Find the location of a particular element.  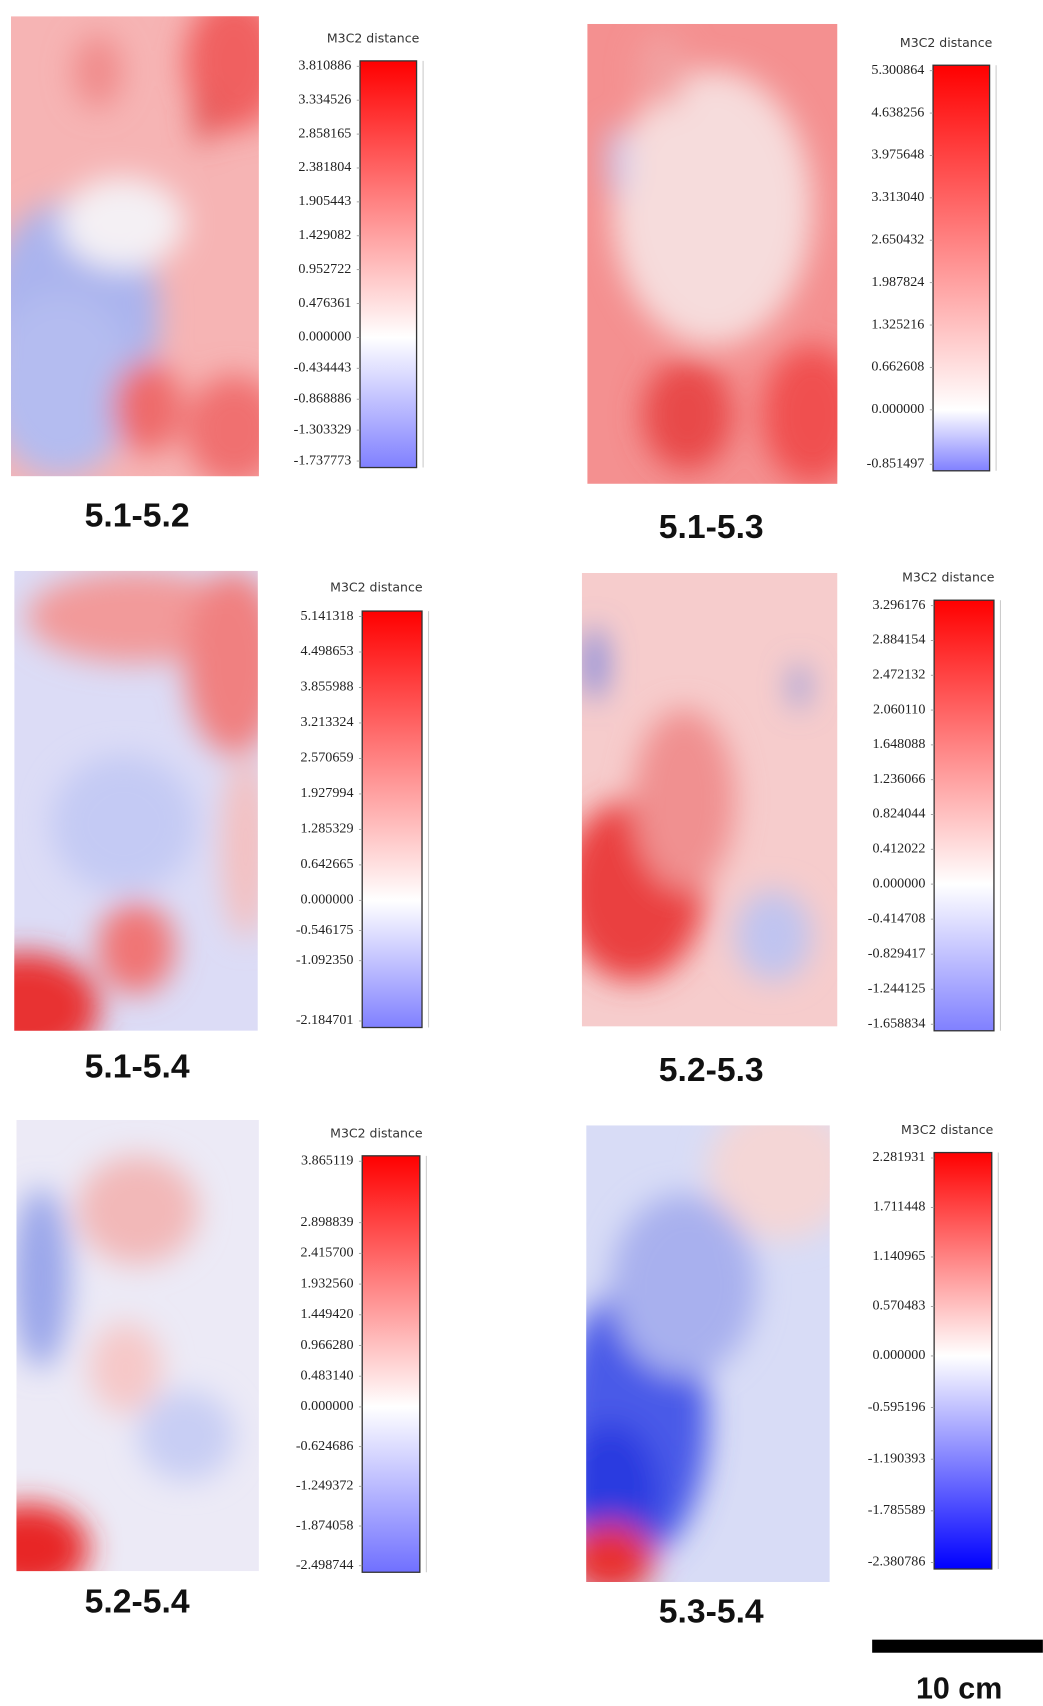

tick-label: 3.296176 is located at coordinates (898, 605).